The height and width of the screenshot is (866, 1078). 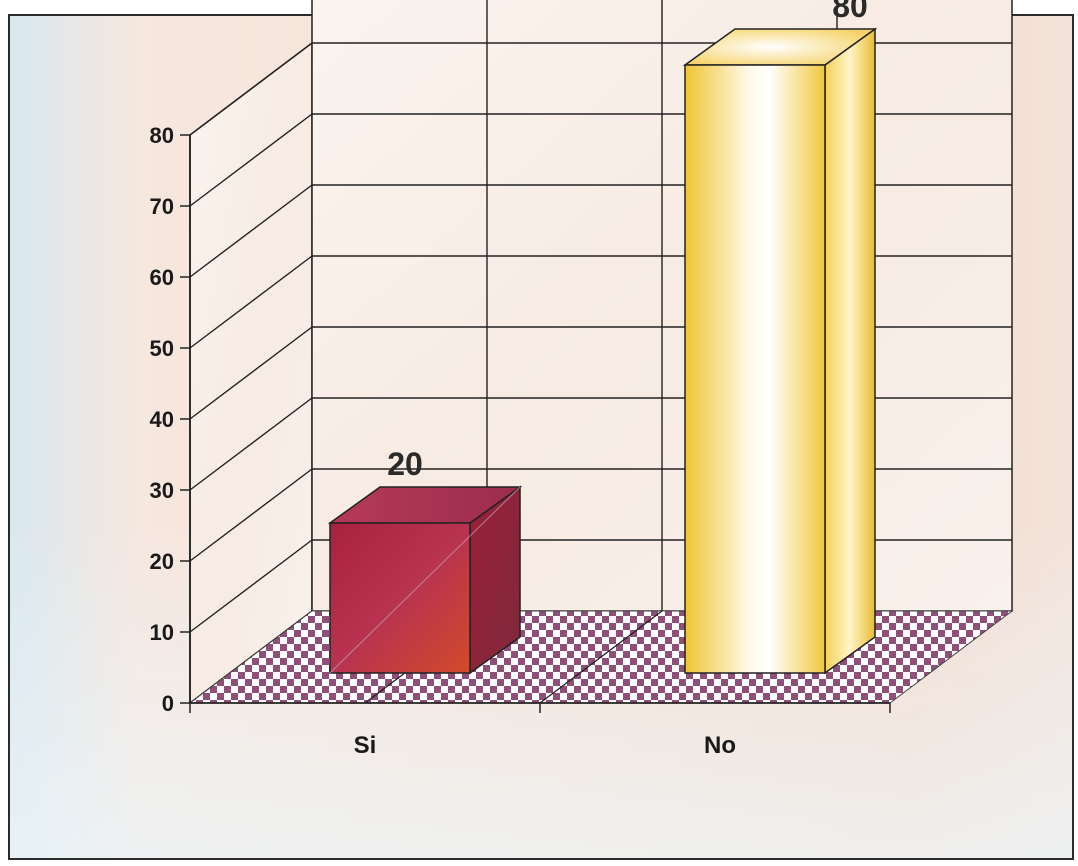 I want to click on bar-no, so click(x=780, y=351).